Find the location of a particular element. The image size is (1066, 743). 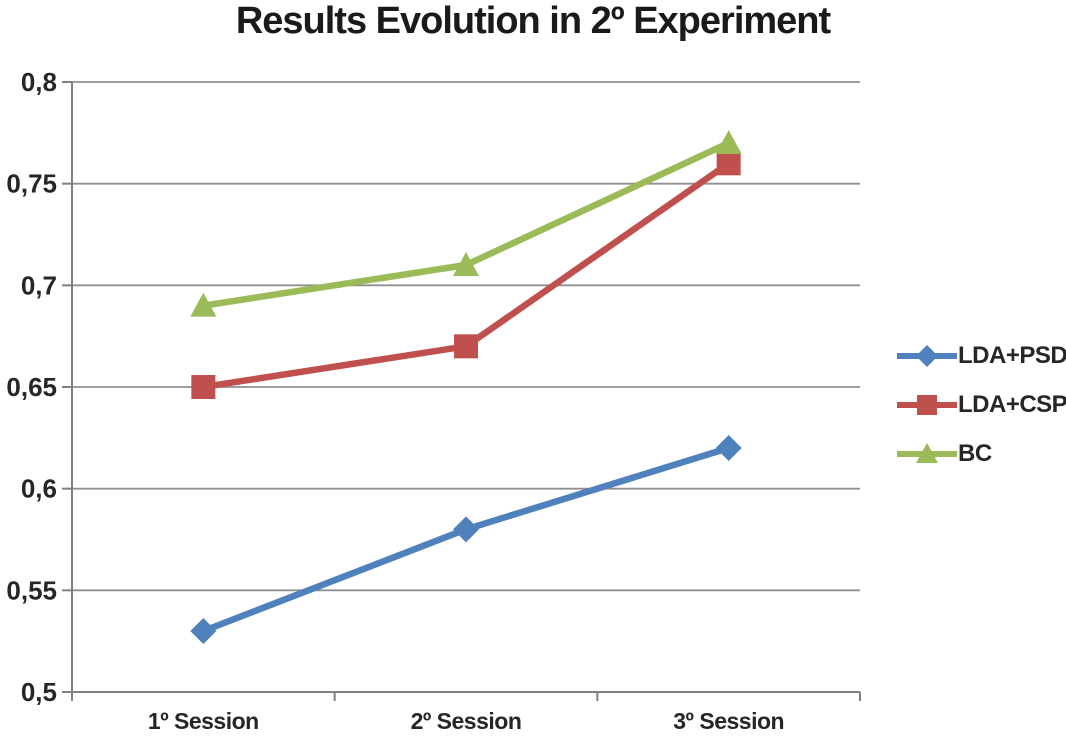

legend-item-LDA+CSP: LDA+CSP is located at coordinates (981, 405).